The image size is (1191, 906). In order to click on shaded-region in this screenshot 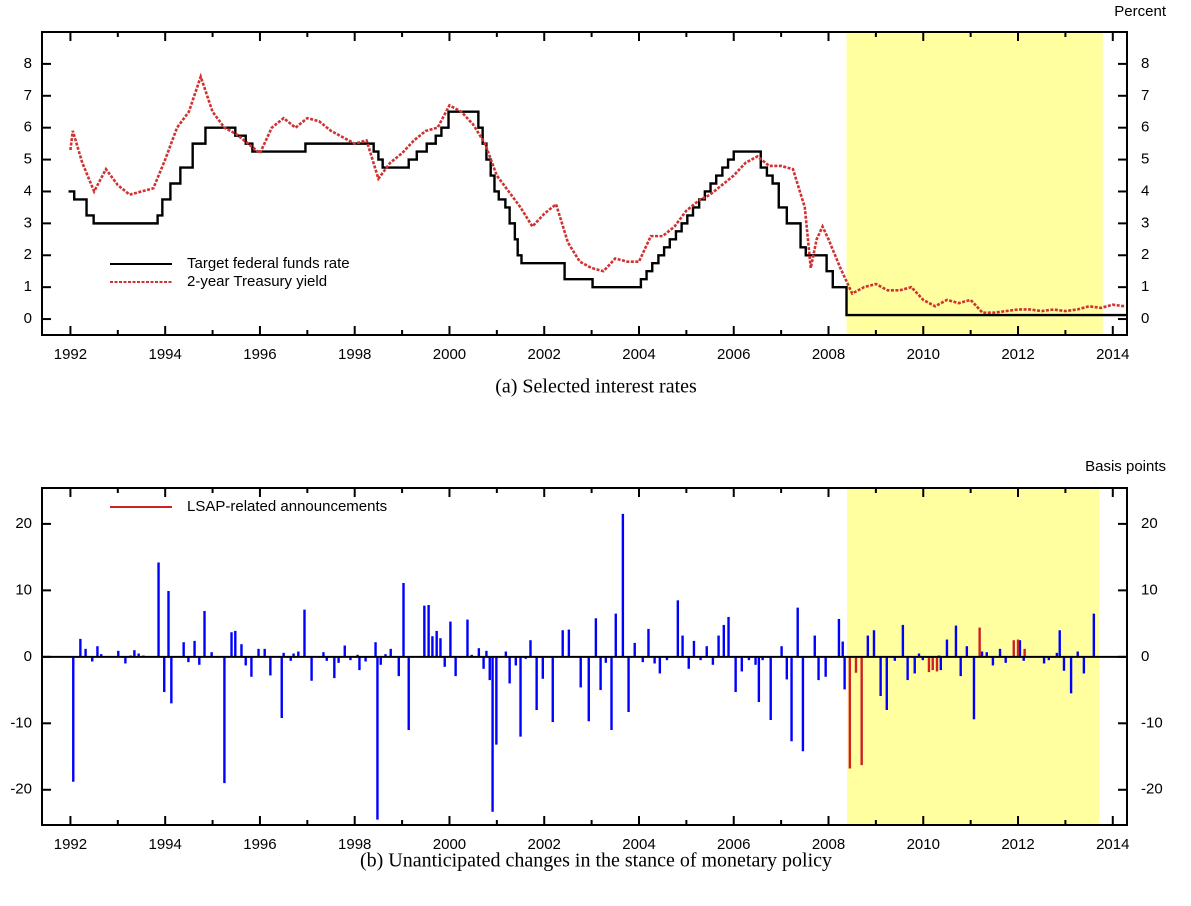, I will do `click(974, 183)`.